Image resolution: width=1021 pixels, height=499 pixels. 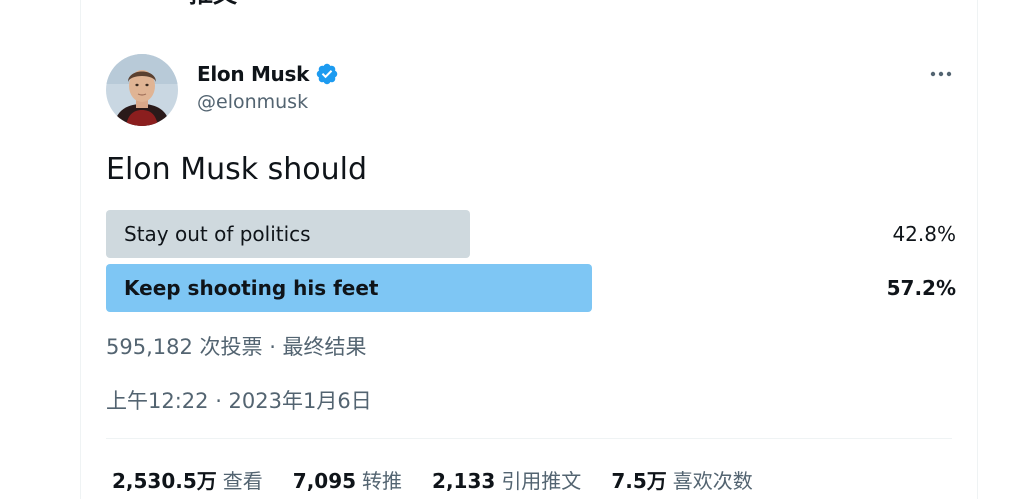 I want to click on stat-views: 2,530.5万 查看, so click(x=187, y=479).